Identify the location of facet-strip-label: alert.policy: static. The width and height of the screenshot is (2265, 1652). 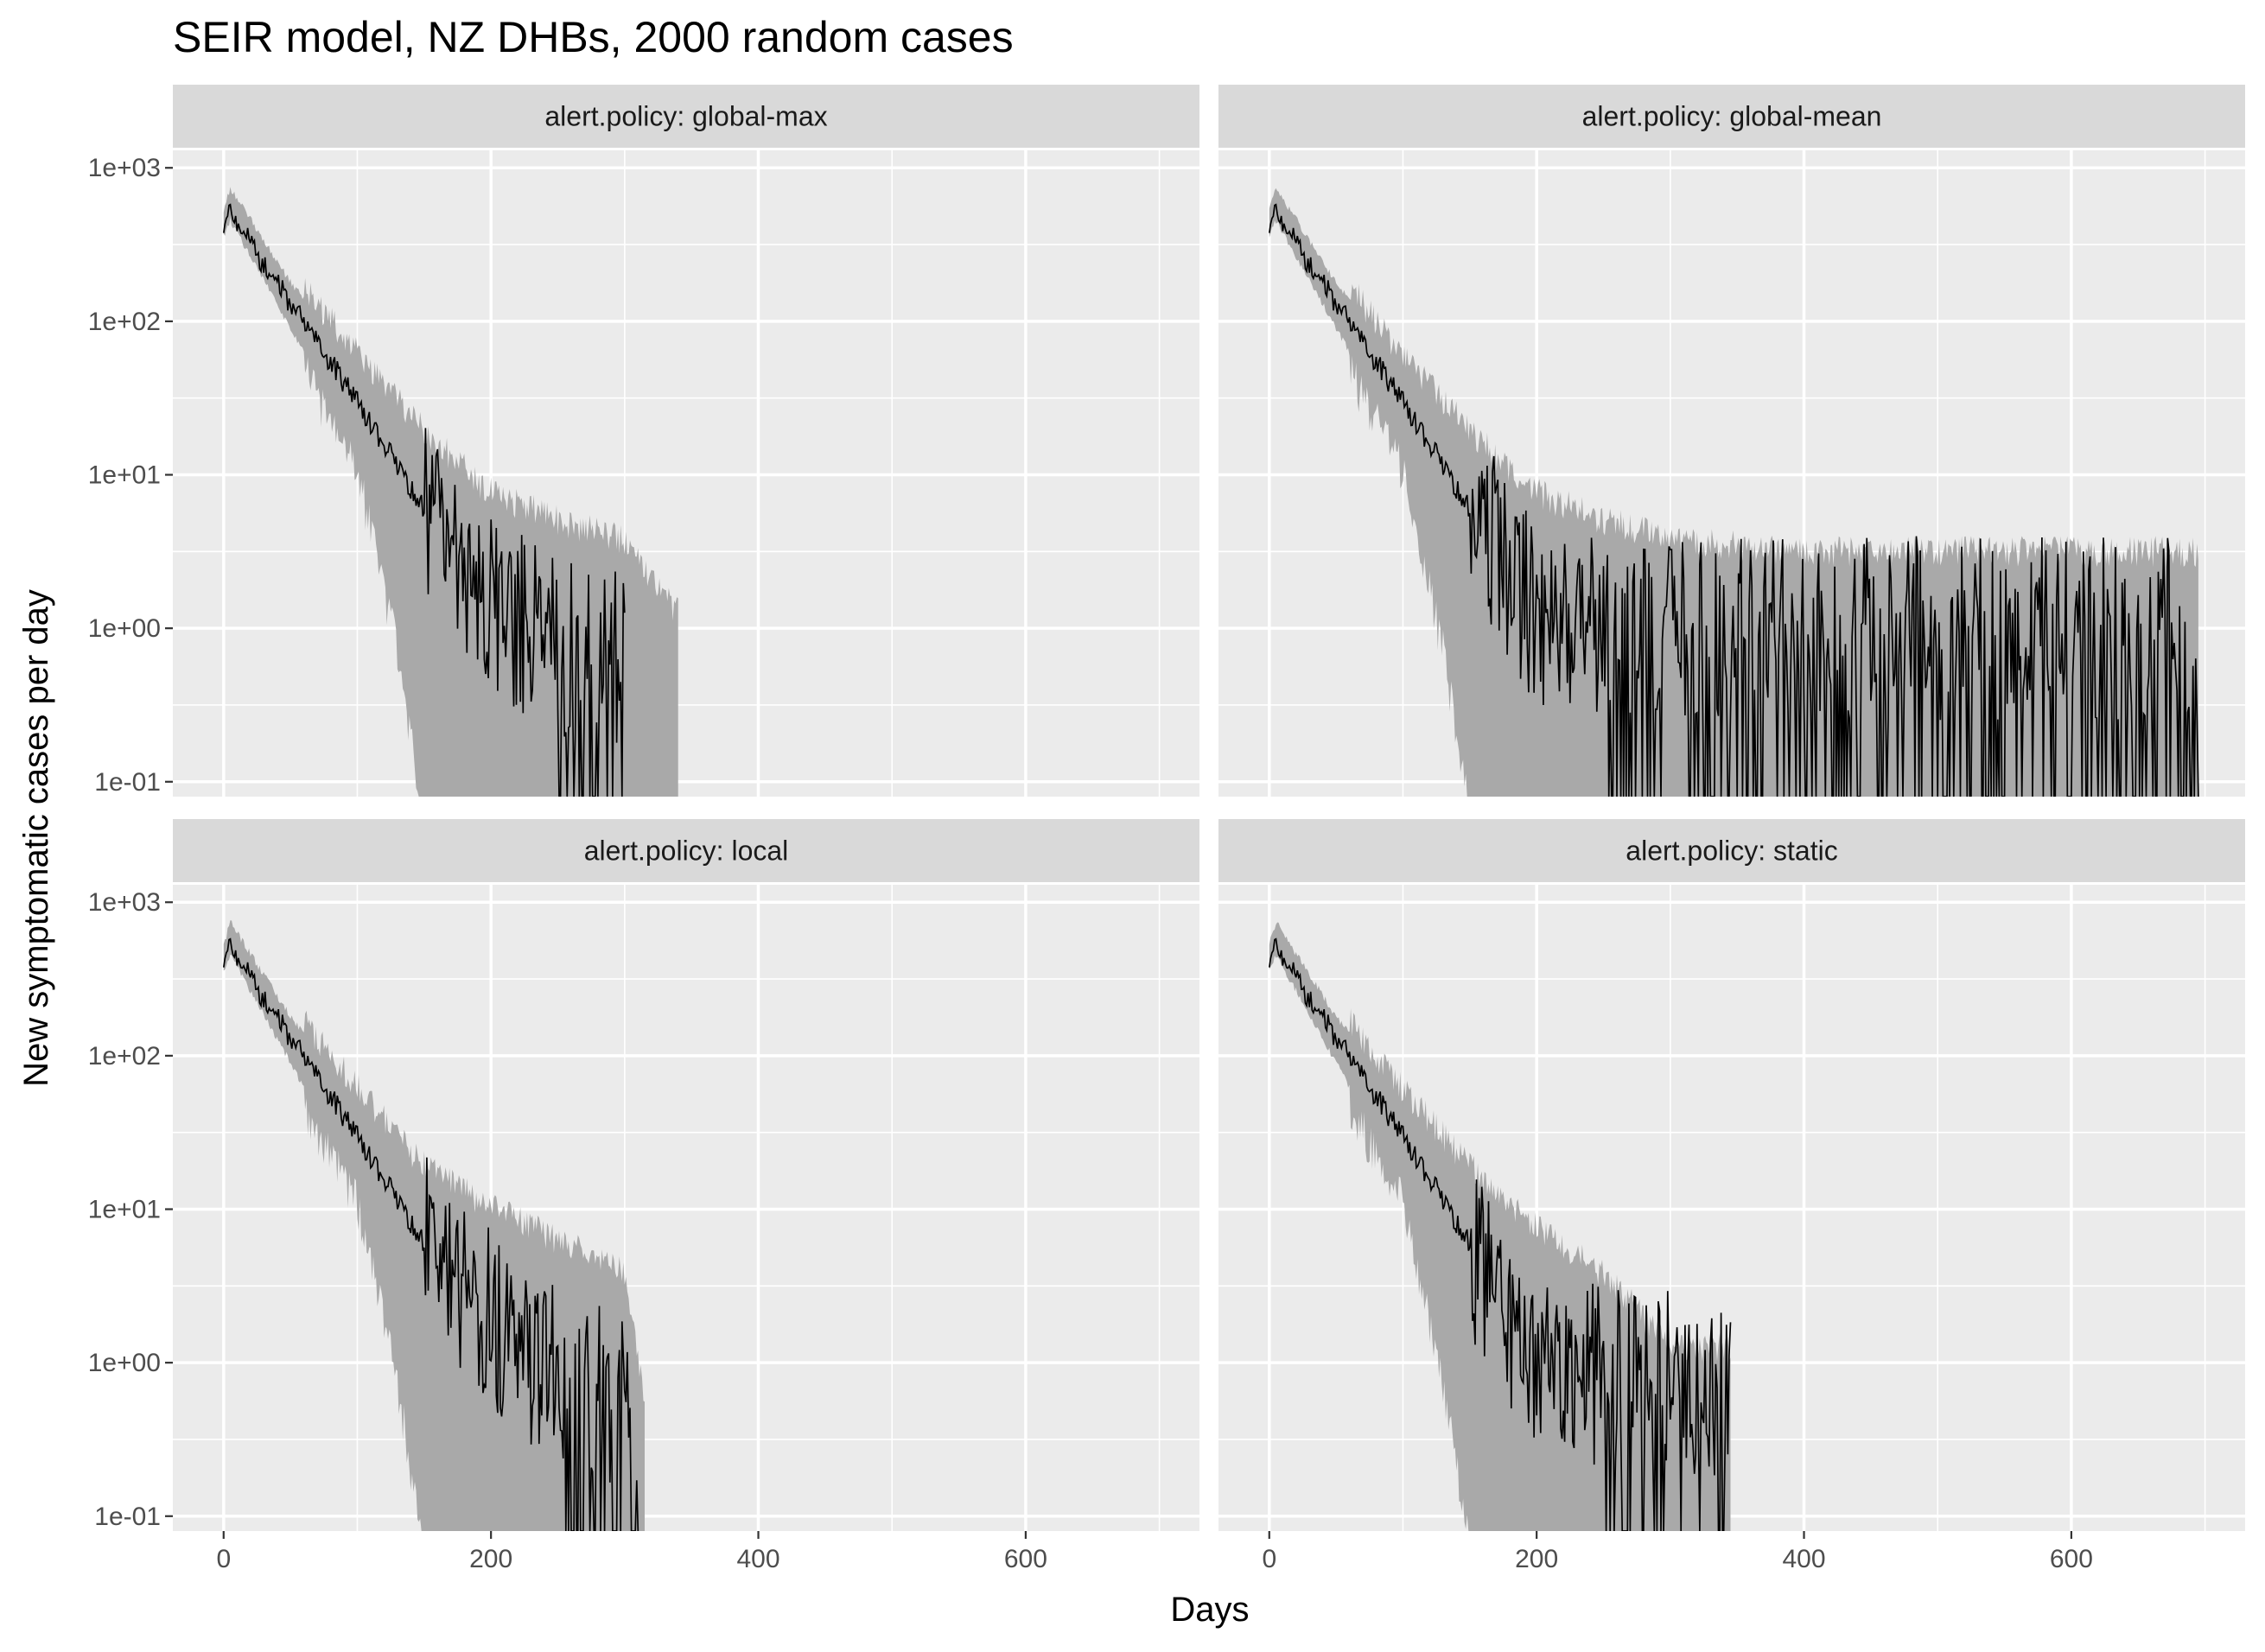
(1731, 852).